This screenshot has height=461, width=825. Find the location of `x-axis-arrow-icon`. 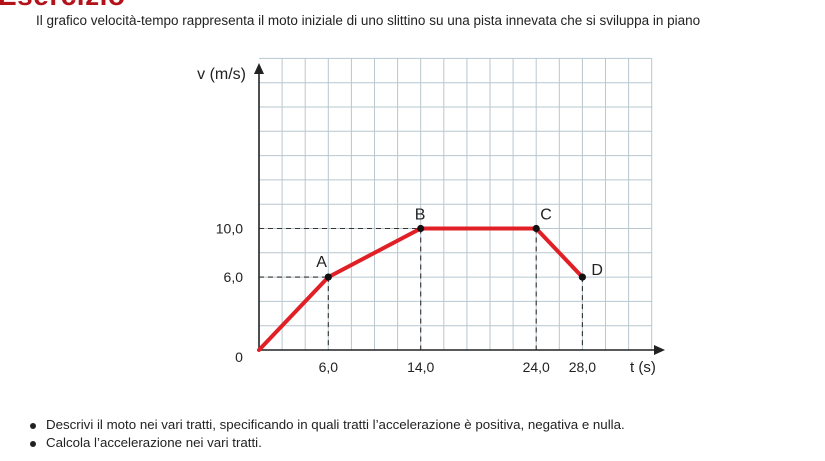

x-axis-arrow-icon is located at coordinates (659, 350).